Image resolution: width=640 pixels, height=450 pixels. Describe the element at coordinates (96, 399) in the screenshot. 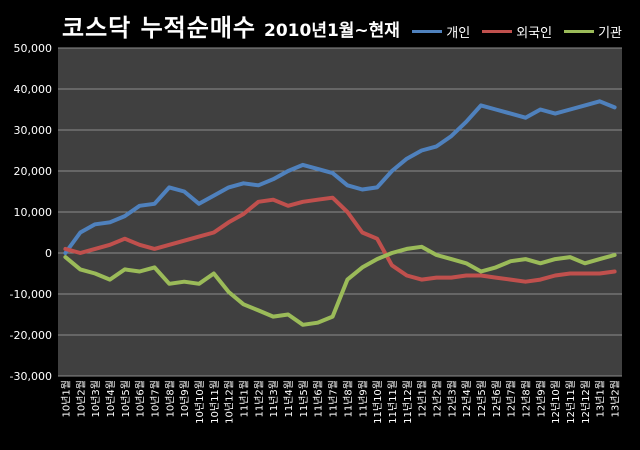

I see `x-tick-label: 10년3월` at that location.